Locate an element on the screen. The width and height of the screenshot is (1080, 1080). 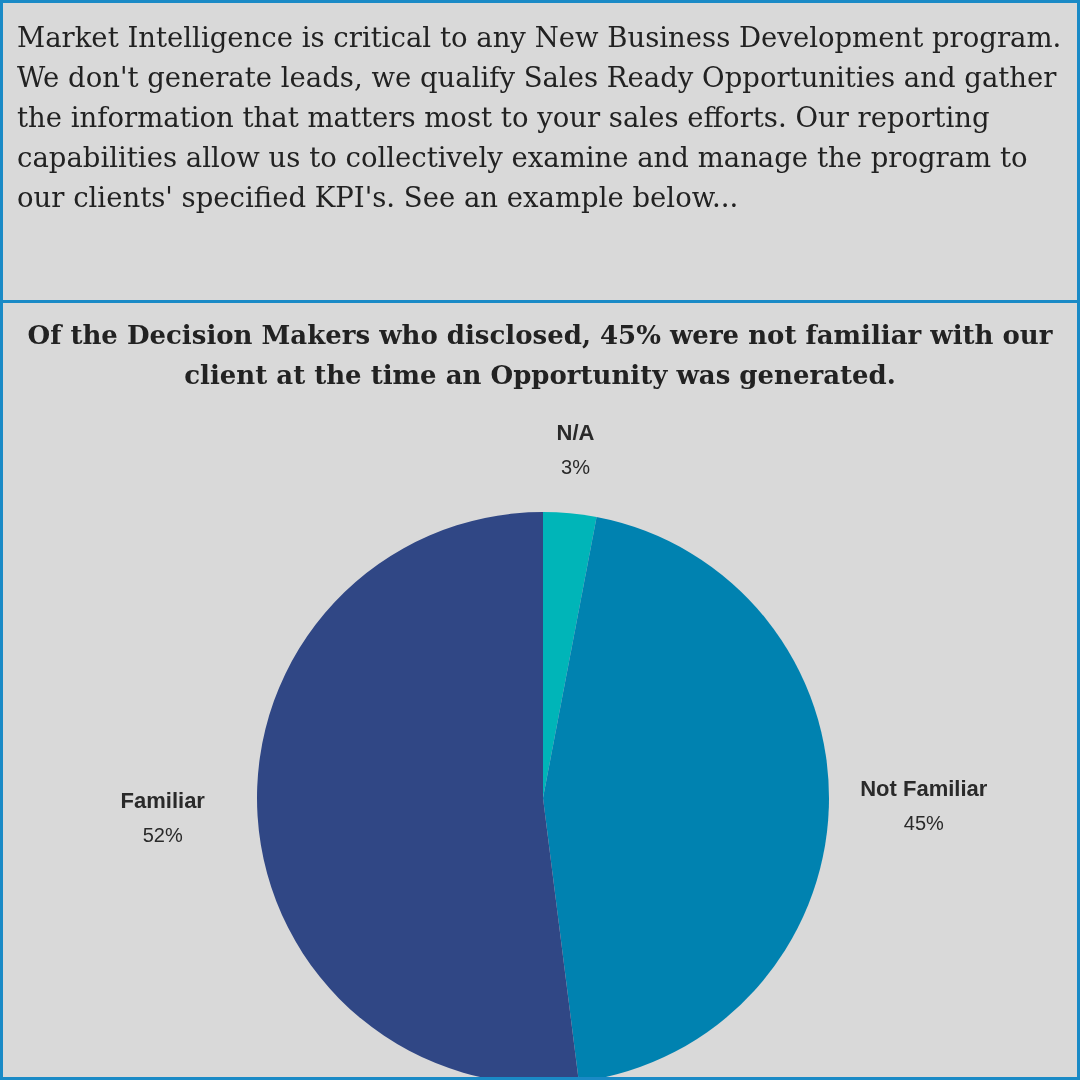
slice-label: Familiar is located at coordinates (163, 800).